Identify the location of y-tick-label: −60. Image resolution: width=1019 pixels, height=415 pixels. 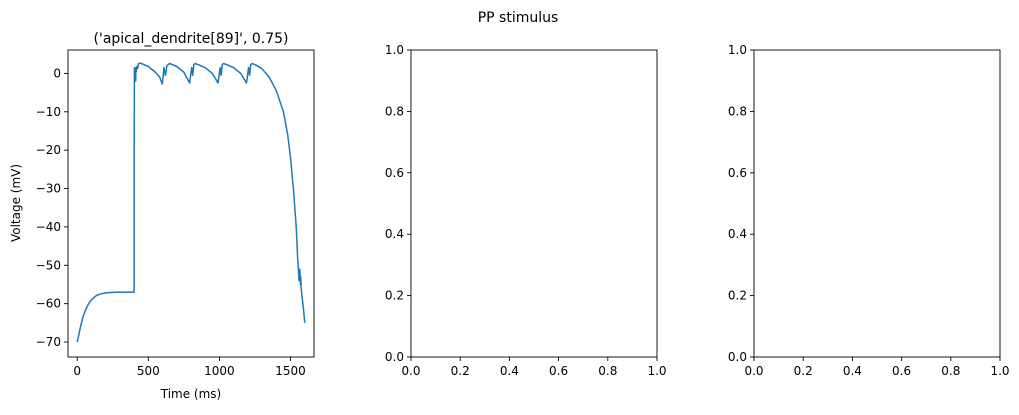
(48, 304).